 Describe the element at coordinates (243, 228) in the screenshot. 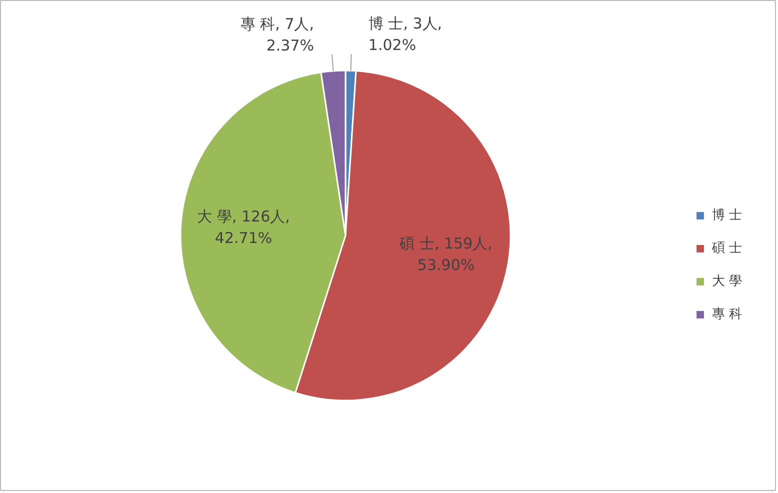

I see `data-label: 大 學, 126人, 42.71%` at that location.